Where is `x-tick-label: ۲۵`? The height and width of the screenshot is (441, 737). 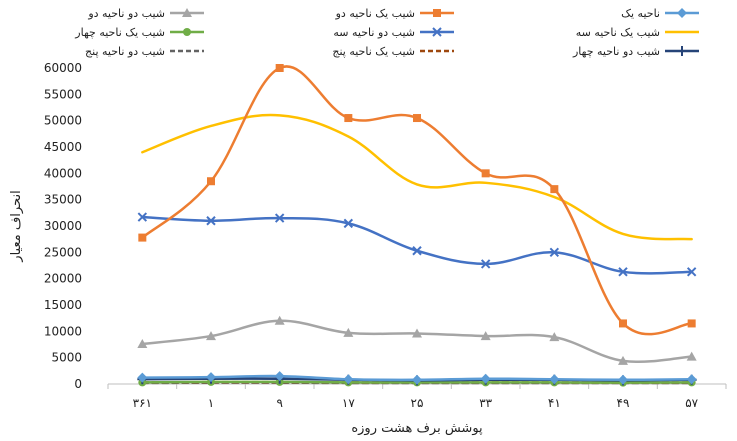 x-tick-label: ۲۵ is located at coordinates (417, 403).